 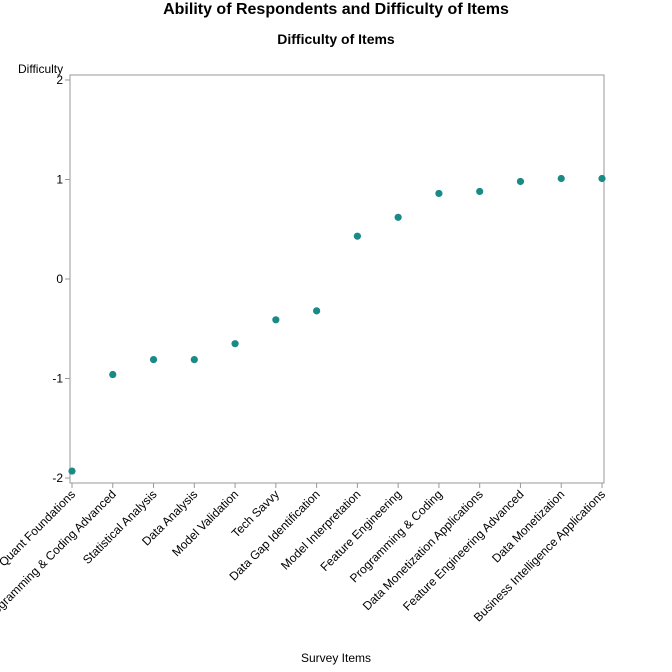 What do you see at coordinates (336, 658) in the screenshot?
I see `x-axis-label: Survey Items` at bounding box center [336, 658].